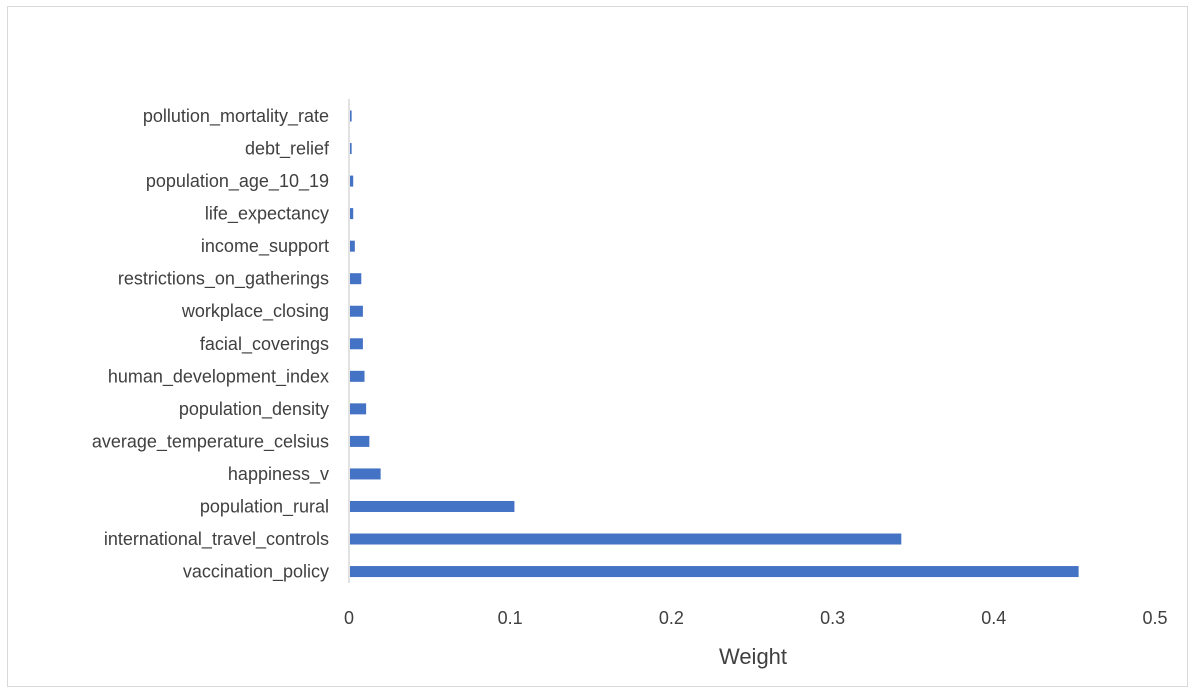 The image size is (1195, 693). What do you see at coordinates (1154, 618) in the screenshot?
I see `x-tick-label: 0.5` at bounding box center [1154, 618].